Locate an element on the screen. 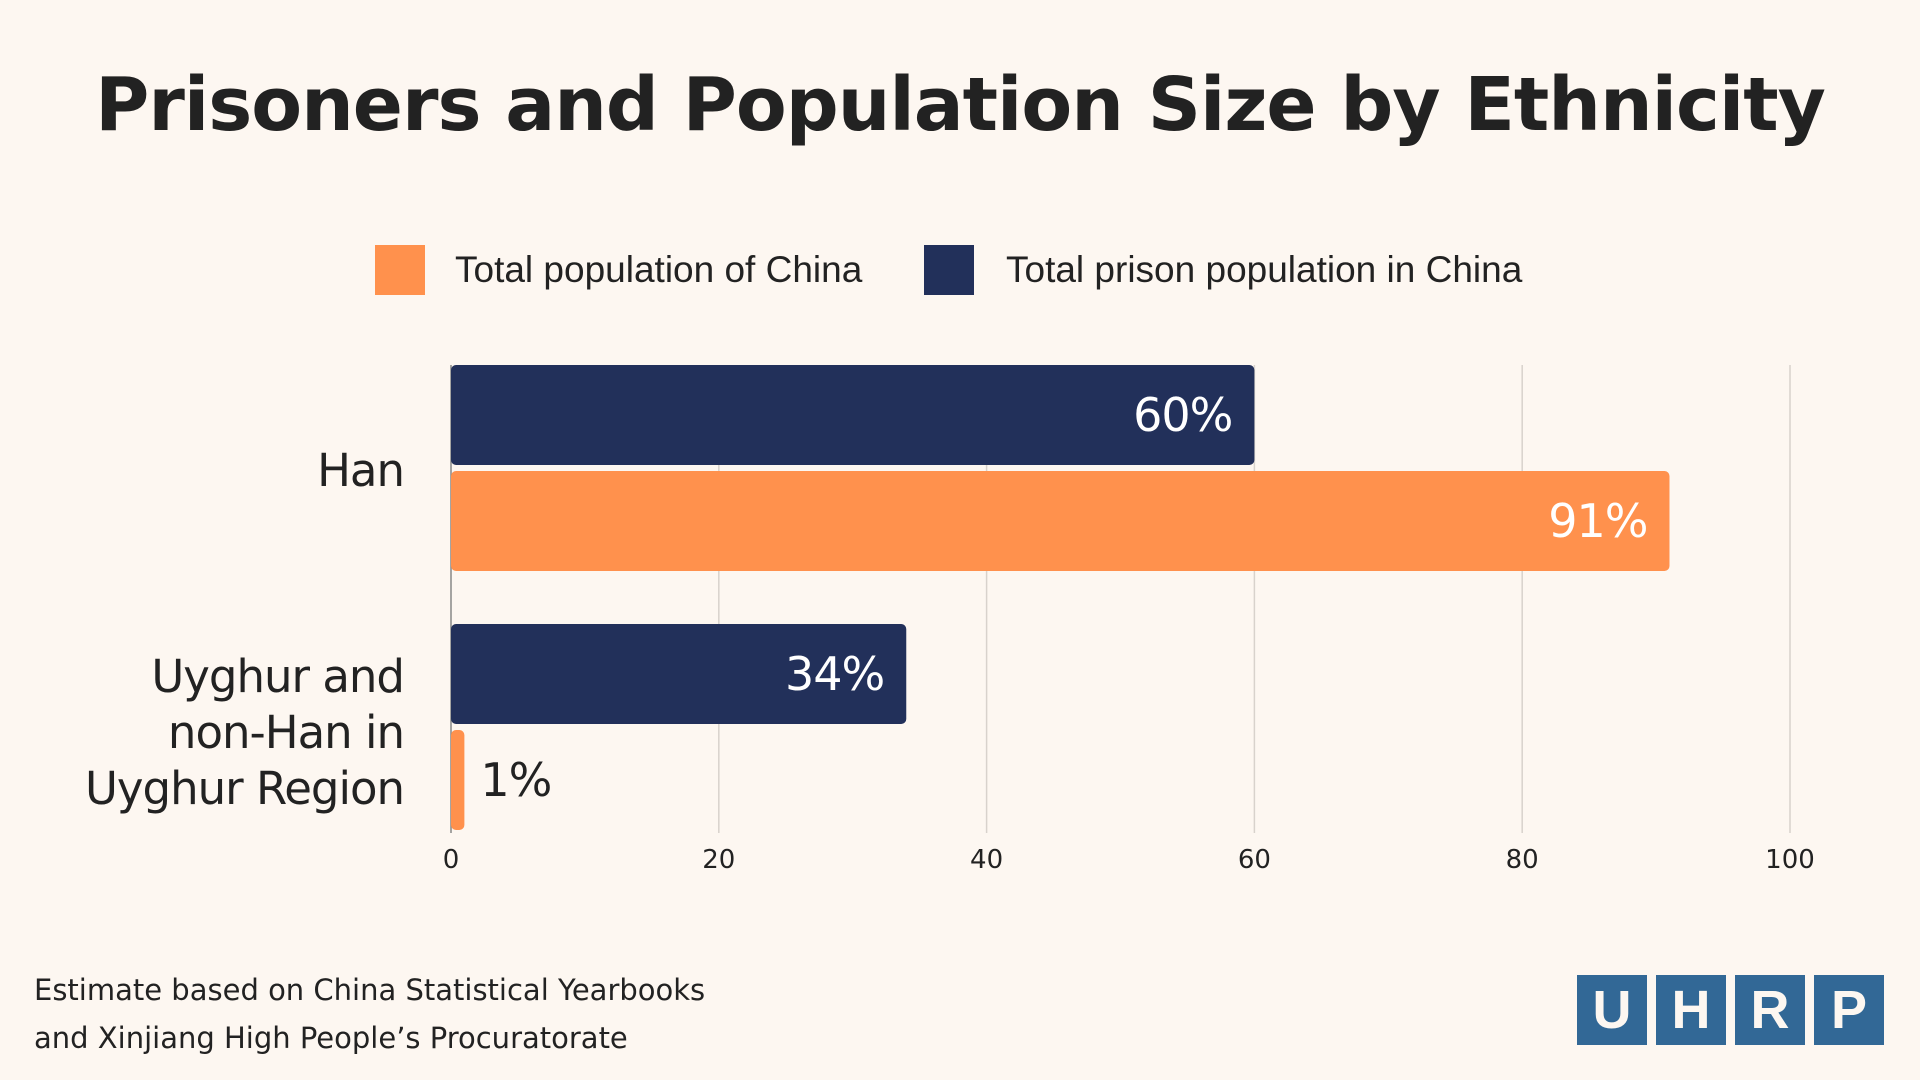  logo-letter: U is located at coordinates (1612, 1010).